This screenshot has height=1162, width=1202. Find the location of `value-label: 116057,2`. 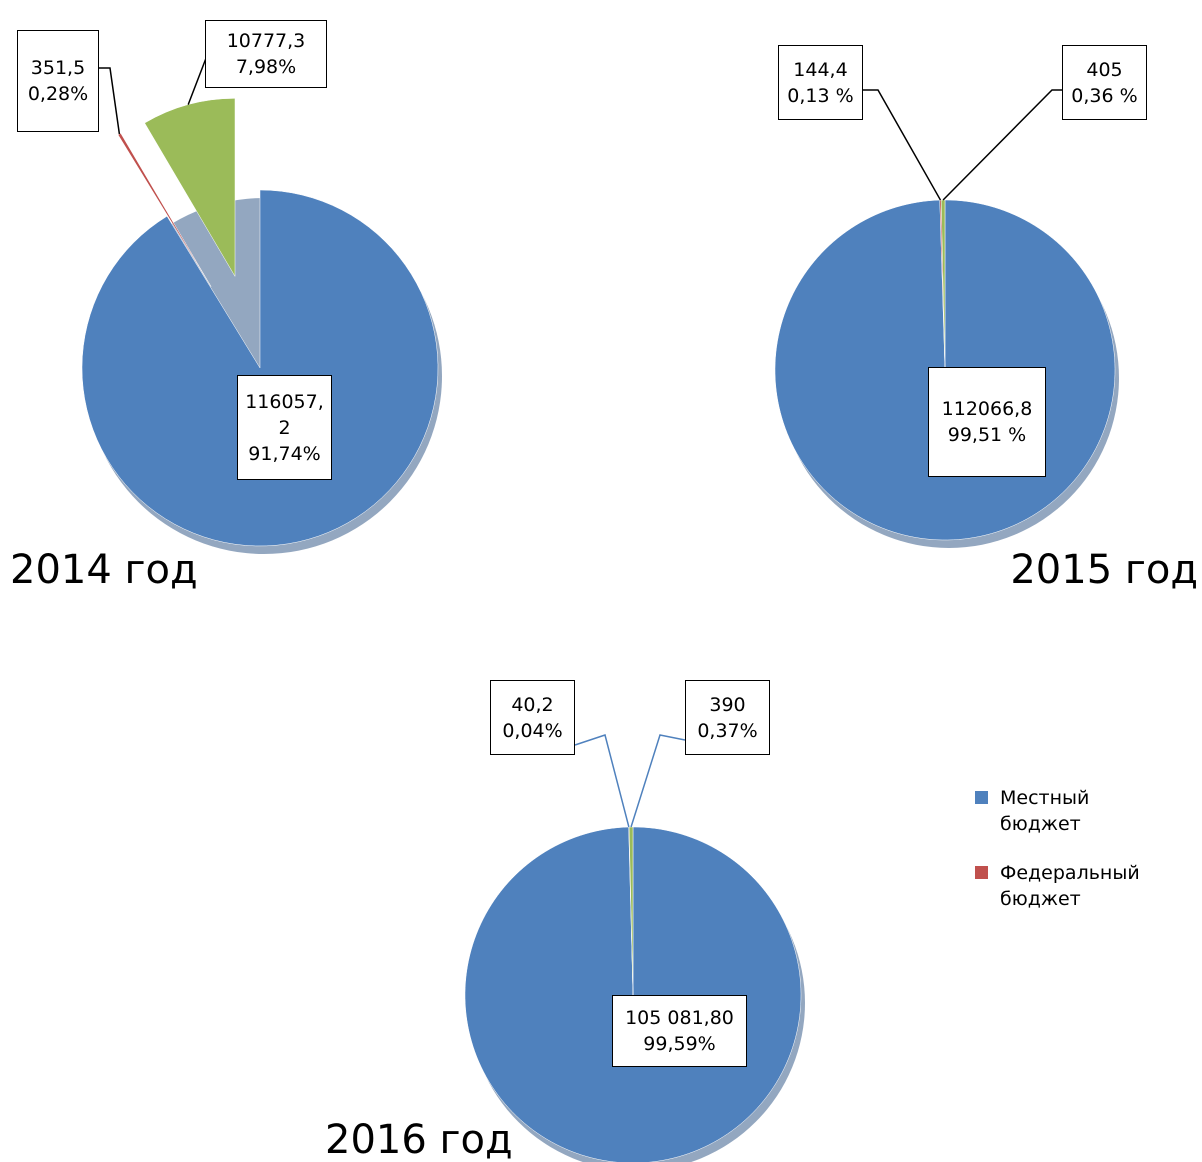

value-label: 116057,2 is located at coordinates (284, 414).